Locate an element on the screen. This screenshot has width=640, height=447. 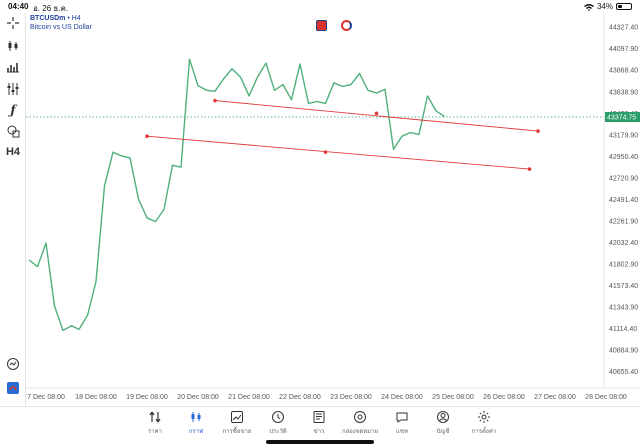
nav-item-news: ข่าว is located at coordinates (319, 423).